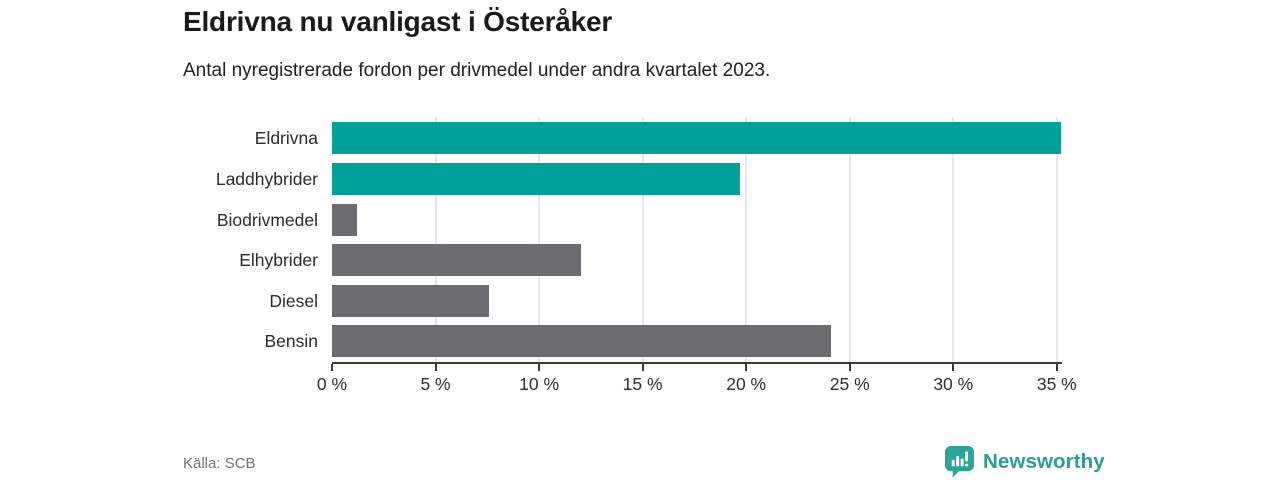 This screenshot has width=1280, height=480. What do you see at coordinates (411, 300) in the screenshot?
I see `bar-diesel` at bounding box center [411, 300].